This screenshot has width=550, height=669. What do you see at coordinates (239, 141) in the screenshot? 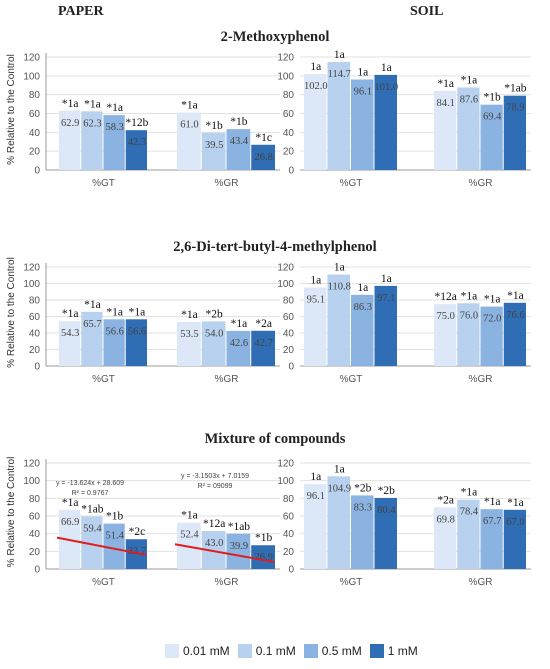
I see `bar-value-label: 43.4` at bounding box center [239, 141].